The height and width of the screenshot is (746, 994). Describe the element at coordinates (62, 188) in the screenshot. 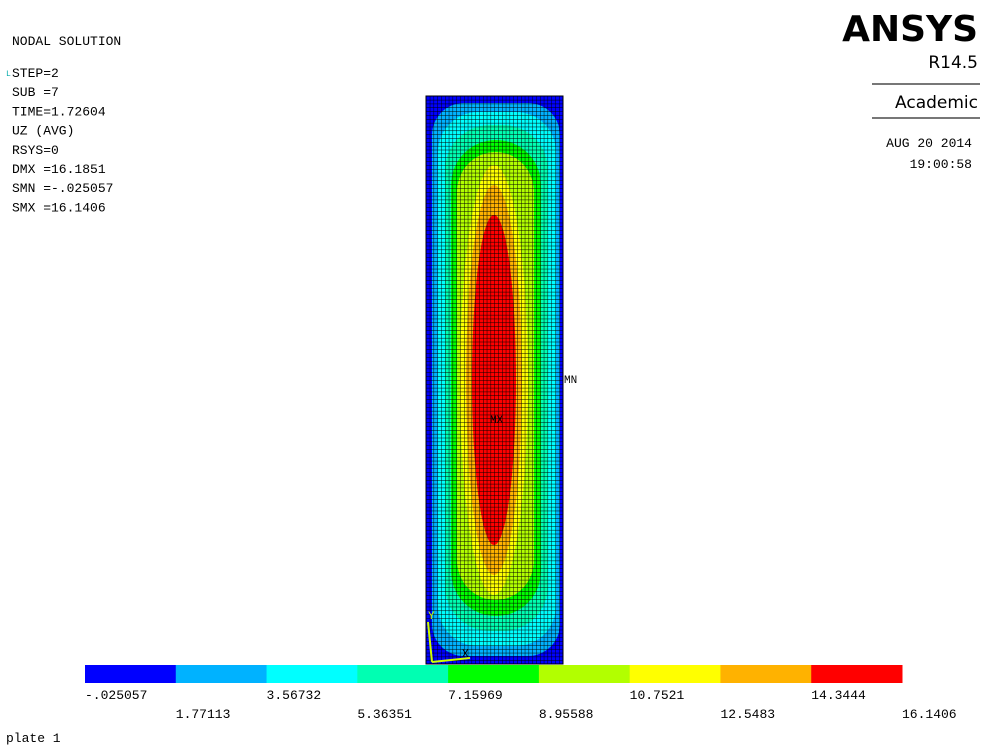

I see `info-line: SMN =-.025057` at that location.